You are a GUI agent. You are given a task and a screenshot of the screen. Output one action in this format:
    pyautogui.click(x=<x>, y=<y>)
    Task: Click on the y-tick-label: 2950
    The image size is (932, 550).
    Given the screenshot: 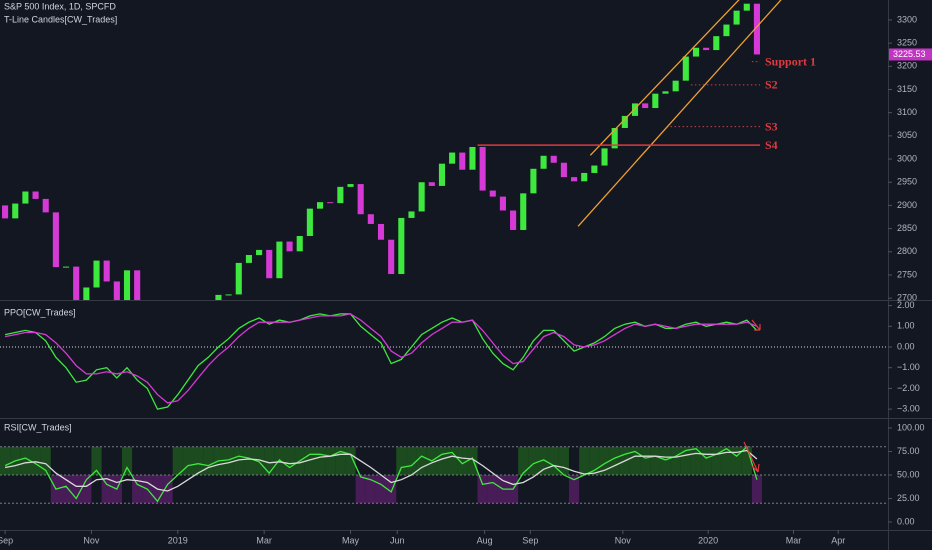 What is the action you would take?
    pyautogui.click(x=907, y=182)
    